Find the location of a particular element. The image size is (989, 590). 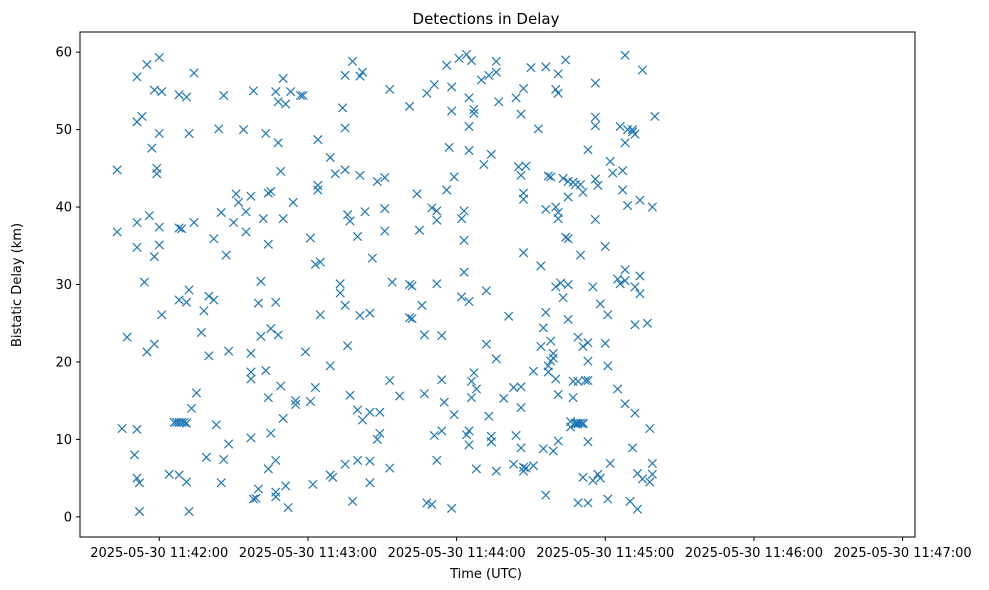

y-tick-label: 50 is located at coordinates (63, 130).